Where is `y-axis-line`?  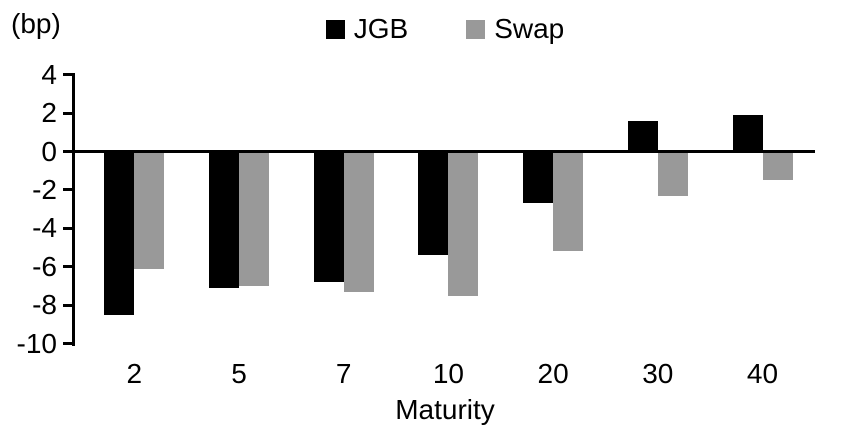
y-axis-line is located at coordinates (73, 209).